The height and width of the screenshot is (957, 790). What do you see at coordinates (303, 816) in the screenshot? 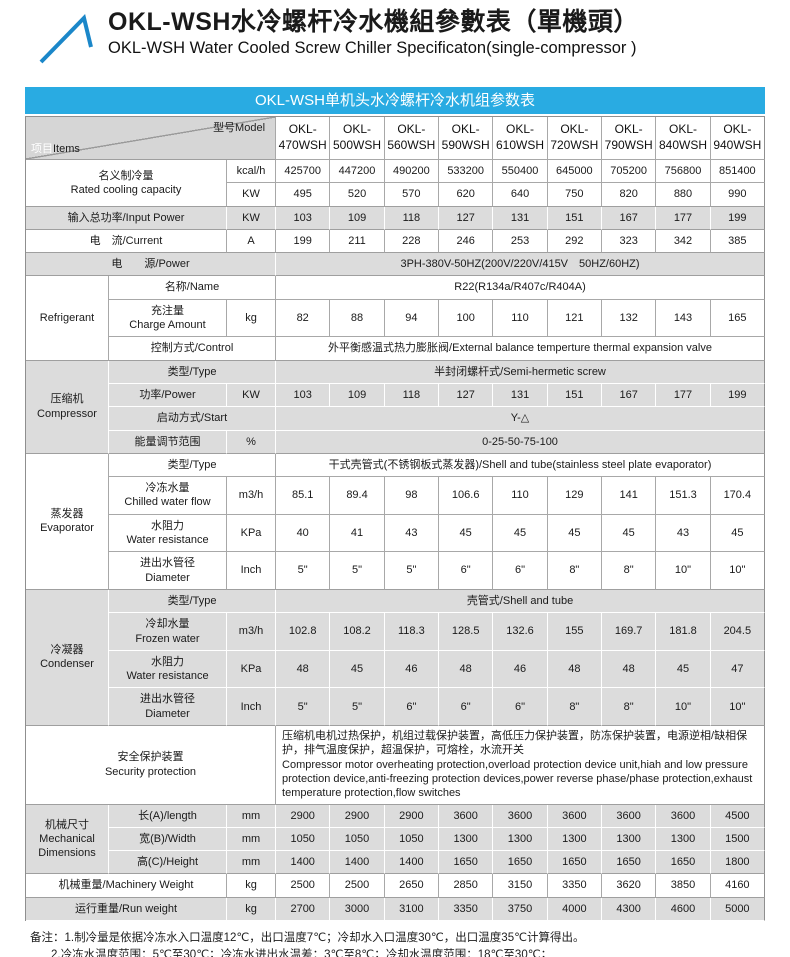
I see `value-cell: 2900` at bounding box center [303, 816].